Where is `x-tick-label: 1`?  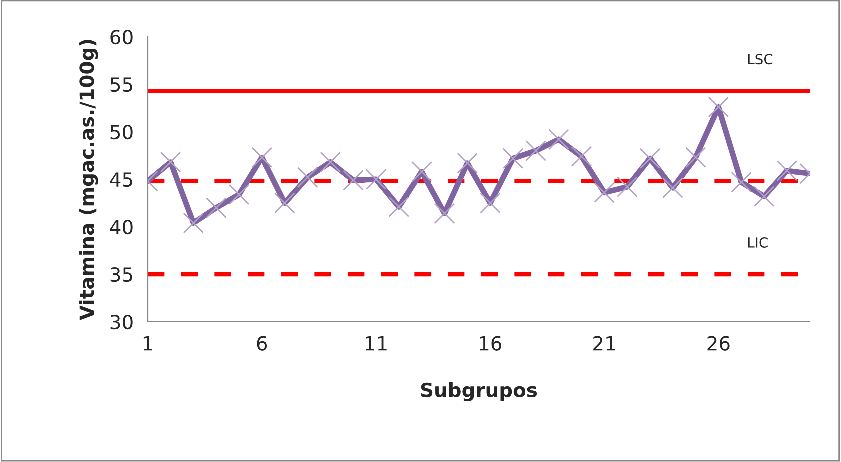 x-tick-label: 1 is located at coordinates (148, 343).